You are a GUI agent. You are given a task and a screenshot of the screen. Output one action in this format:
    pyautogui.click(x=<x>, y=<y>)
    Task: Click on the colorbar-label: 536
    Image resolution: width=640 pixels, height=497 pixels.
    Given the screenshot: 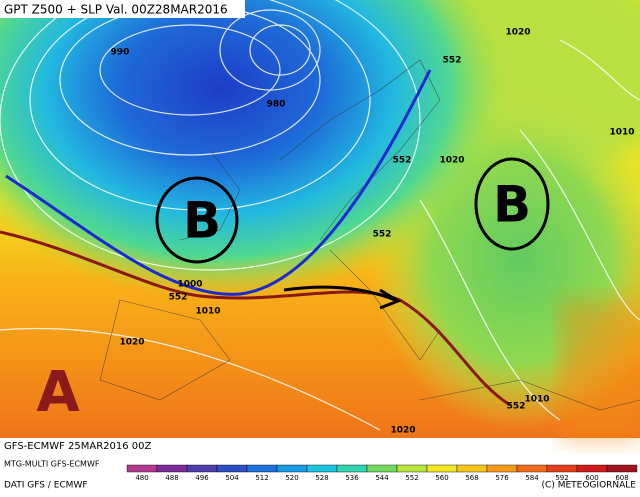 What is the action you would take?
    pyautogui.click(x=352, y=478)
    